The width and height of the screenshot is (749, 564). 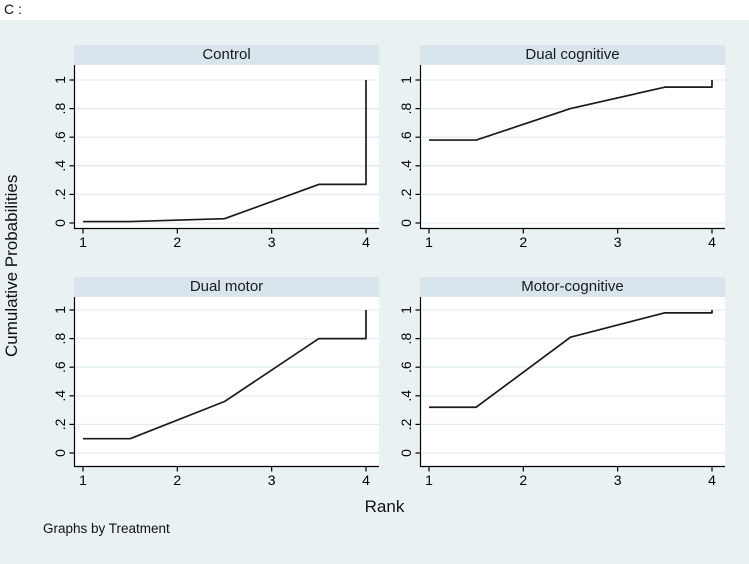 I want to click on y-axis-title: Cumulative Probabilities, so click(x=11, y=266).